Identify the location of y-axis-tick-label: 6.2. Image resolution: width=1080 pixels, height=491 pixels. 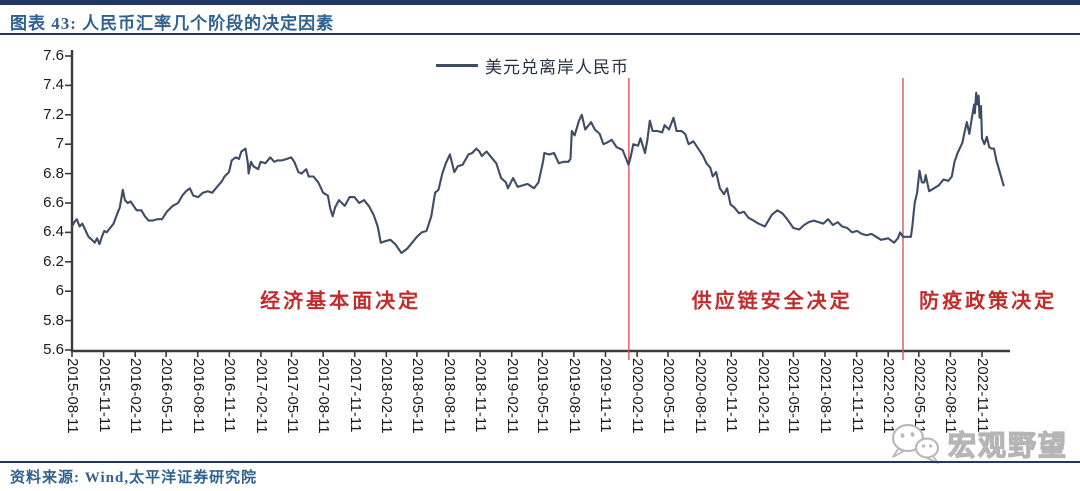
(53, 261).